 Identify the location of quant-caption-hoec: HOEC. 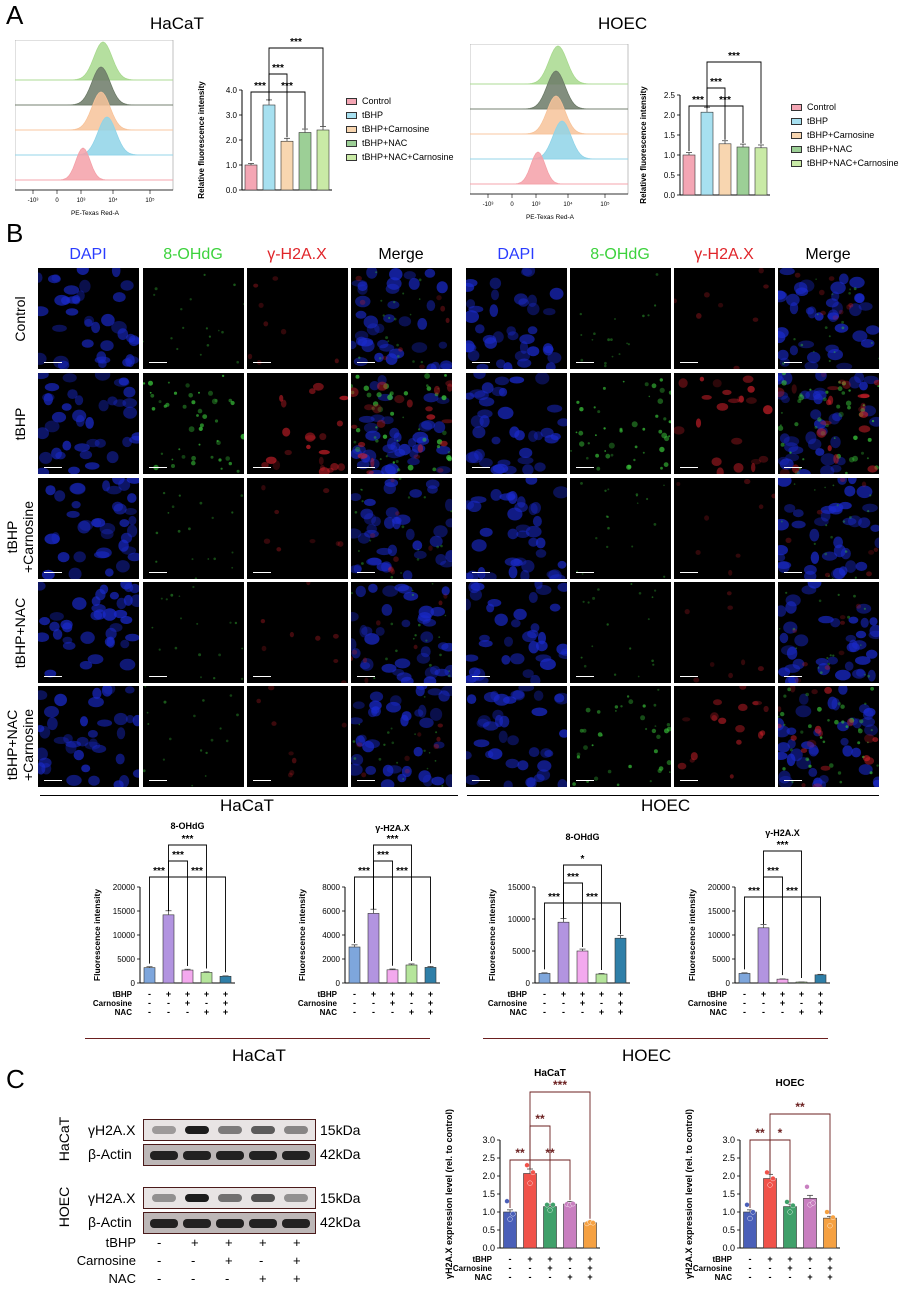
(647, 1055).